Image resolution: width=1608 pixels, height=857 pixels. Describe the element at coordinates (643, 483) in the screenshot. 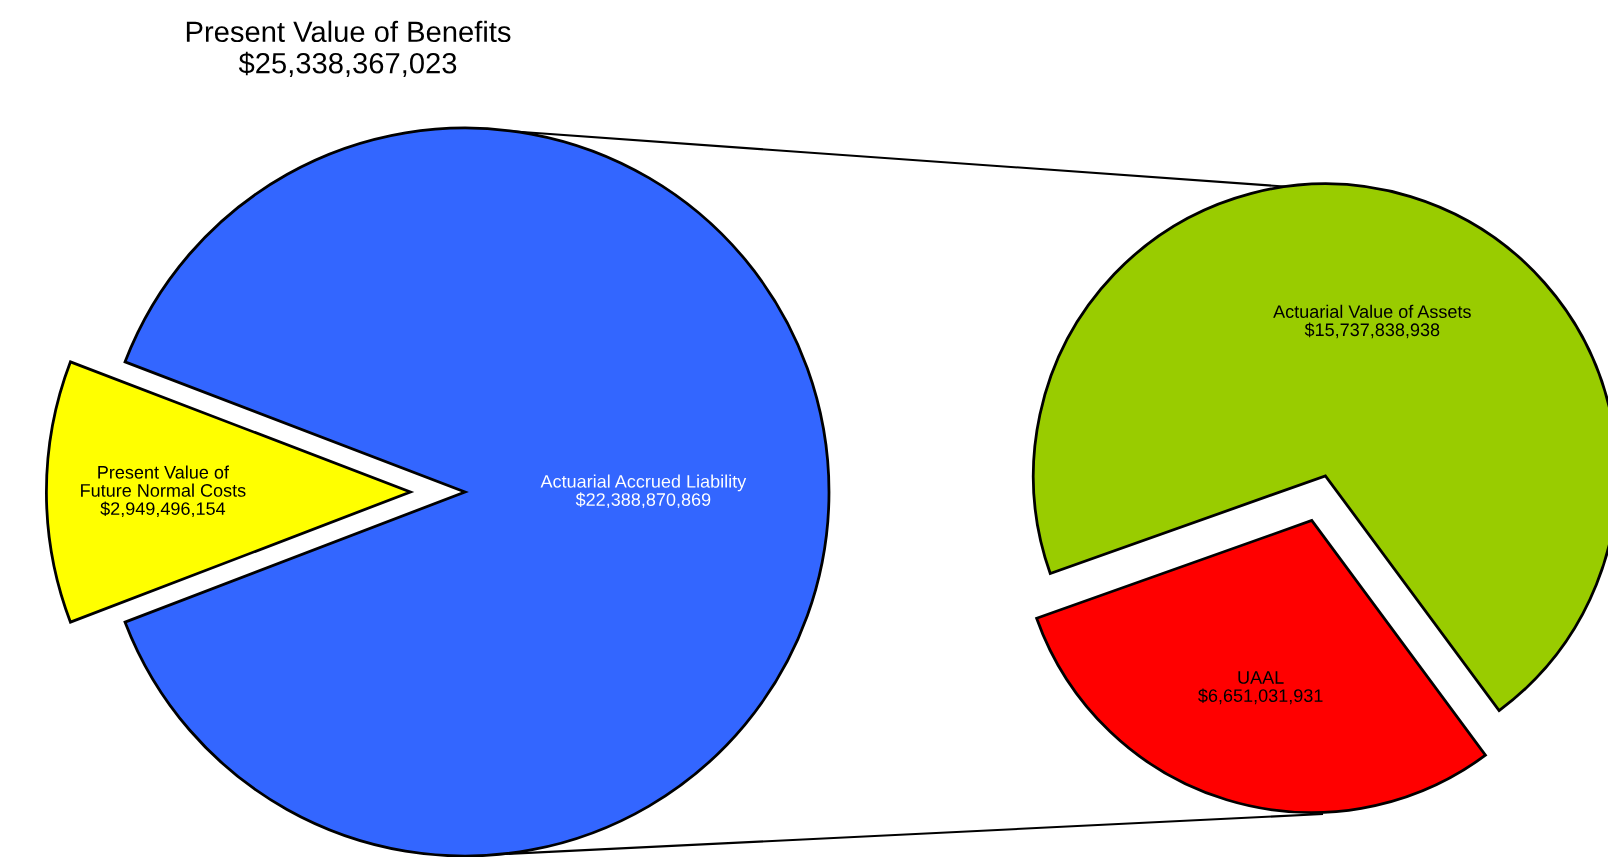

I see `slice-label: Actuarial Accrued Liability` at that location.